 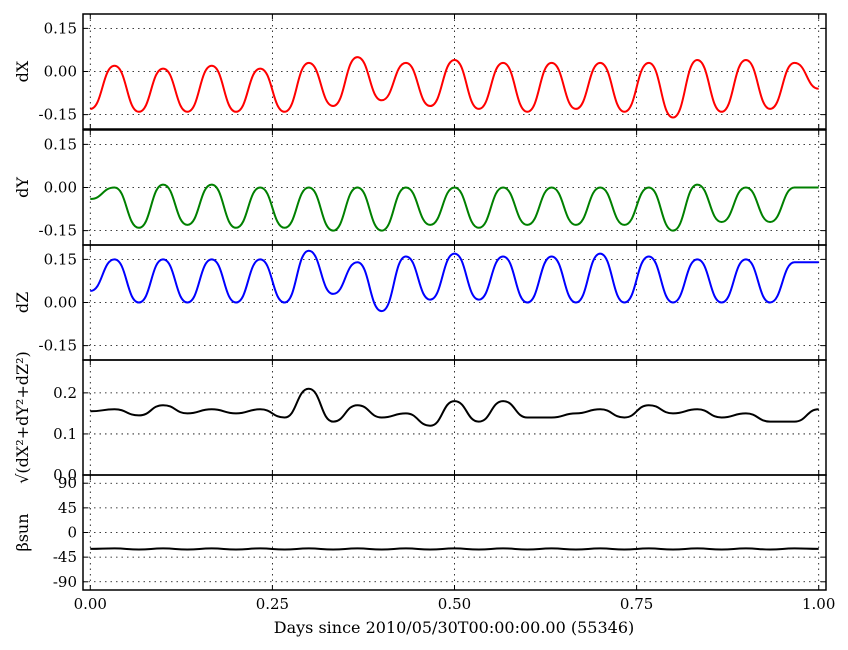 I want to click on y-axis-label: √(dX²+dY²+dZ²), so click(x=22, y=417).